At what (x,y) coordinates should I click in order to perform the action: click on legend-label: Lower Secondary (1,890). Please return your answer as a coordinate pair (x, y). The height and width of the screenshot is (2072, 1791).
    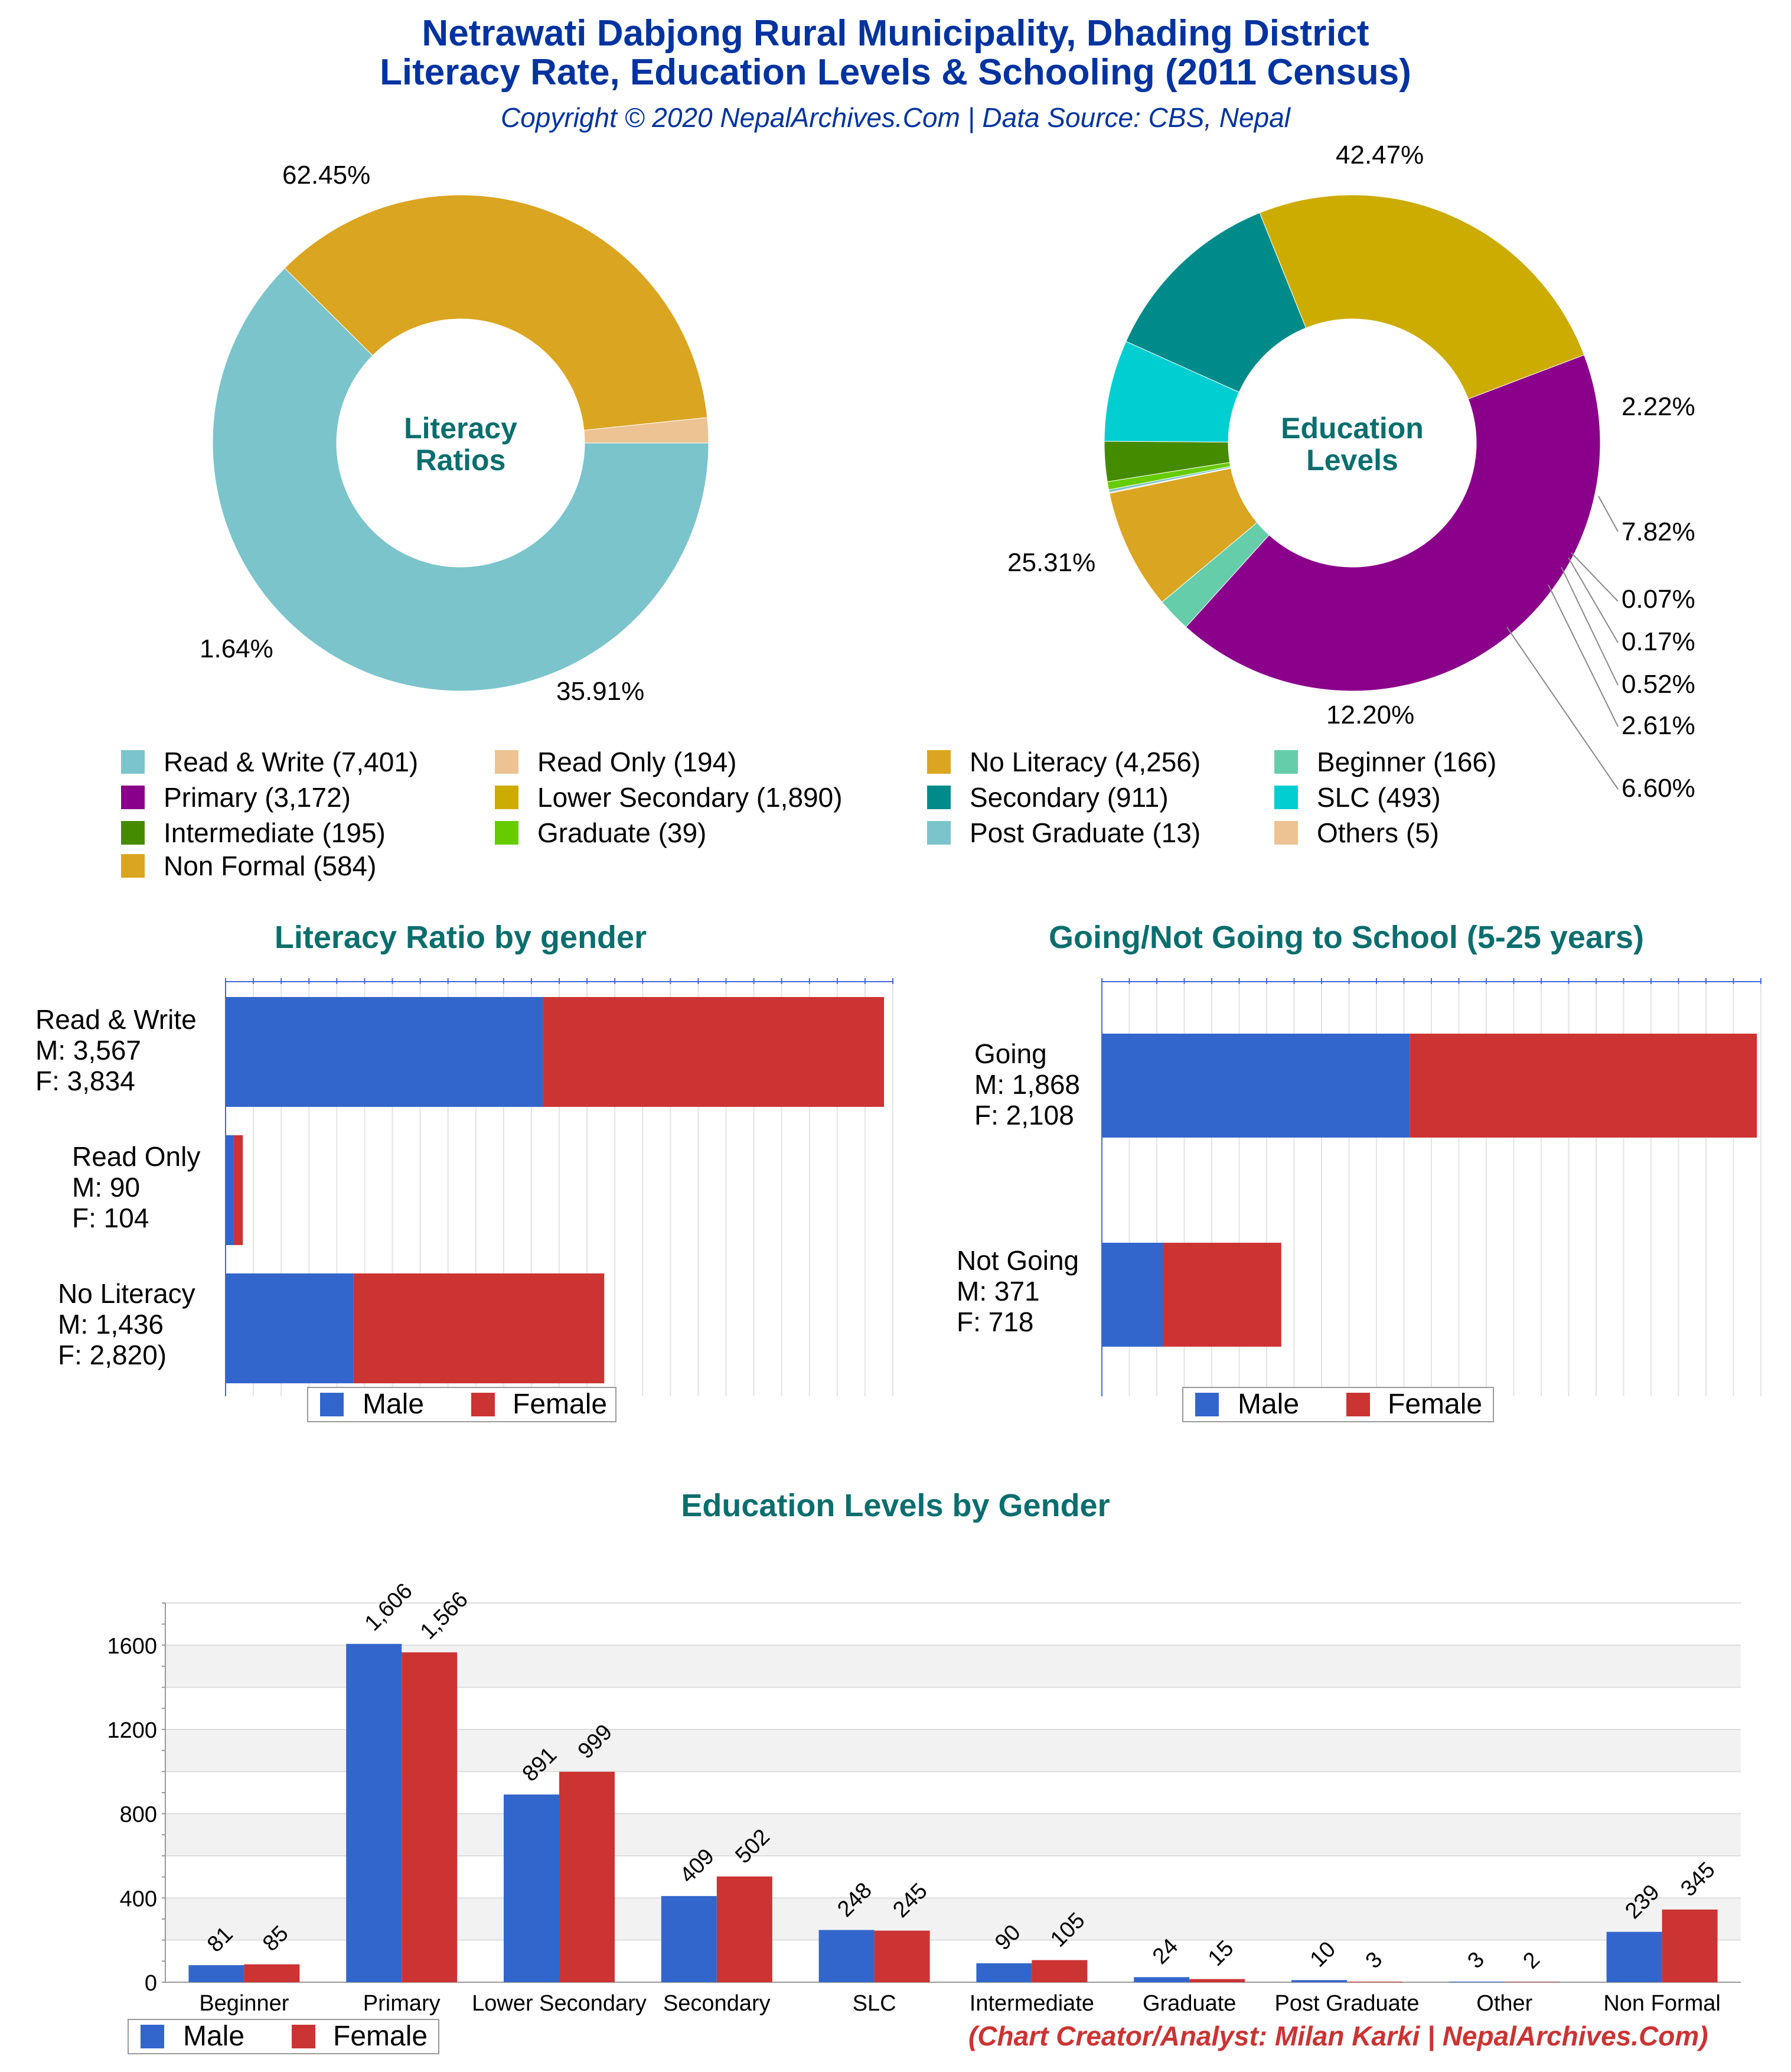
    Looking at the image, I should click on (690, 797).